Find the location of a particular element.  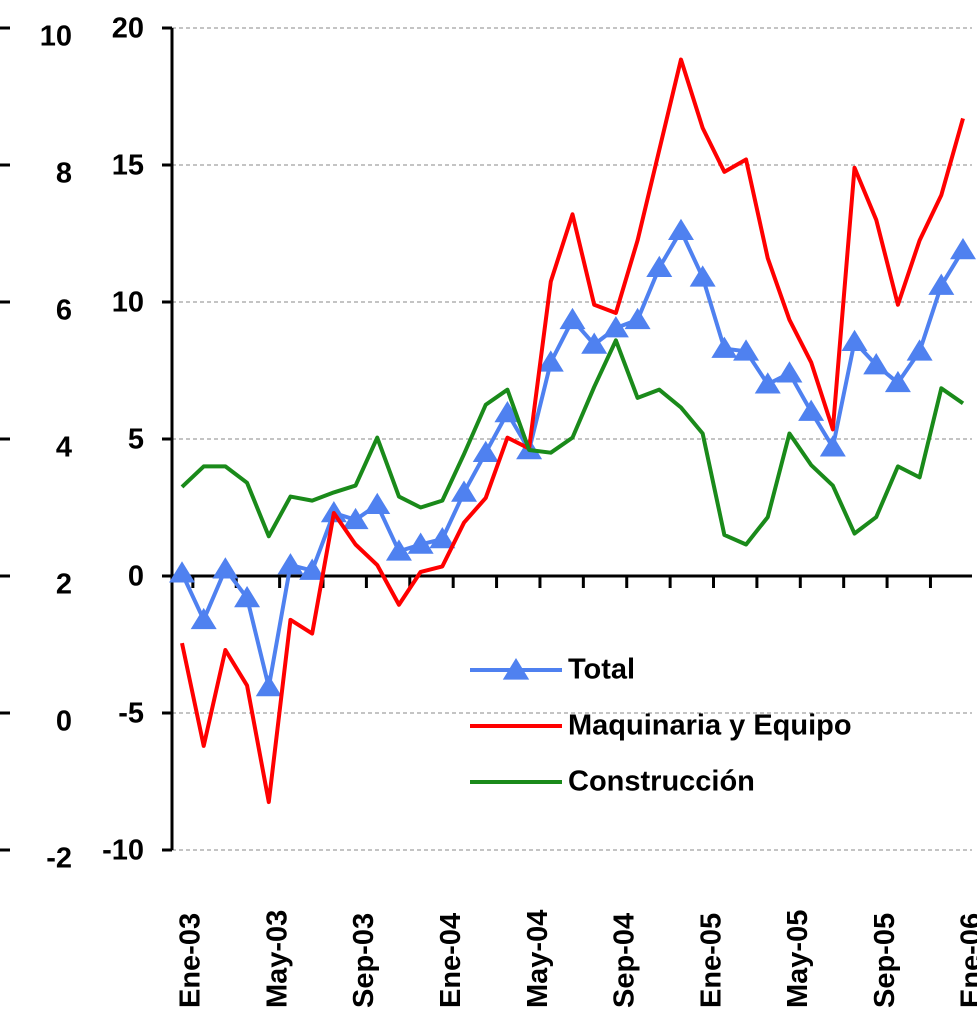

x-tick-label: May-03 is located at coordinates (277, 959).